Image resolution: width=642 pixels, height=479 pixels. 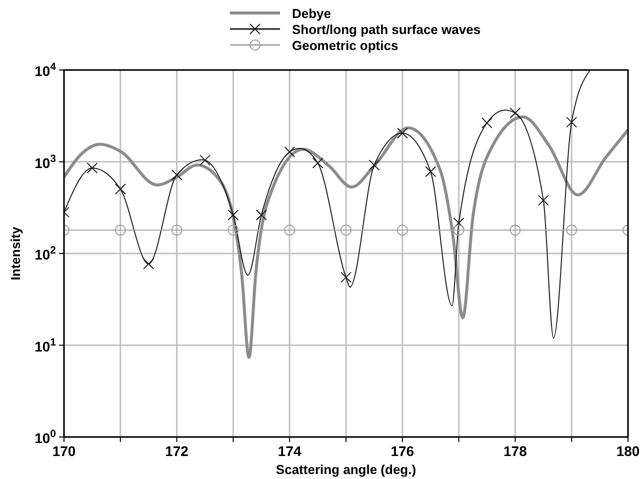 What do you see at coordinates (45, 70) in the screenshot?
I see `y-tick-label: 10$^{4}$` at bounding box center [45, 70].